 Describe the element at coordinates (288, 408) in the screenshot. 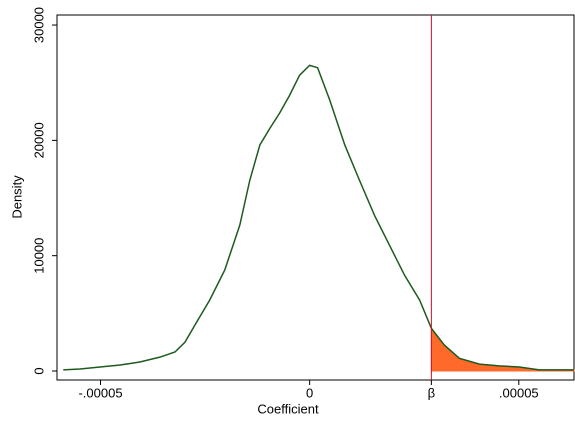

I see `x-axis-title: Coefficient` at that location.